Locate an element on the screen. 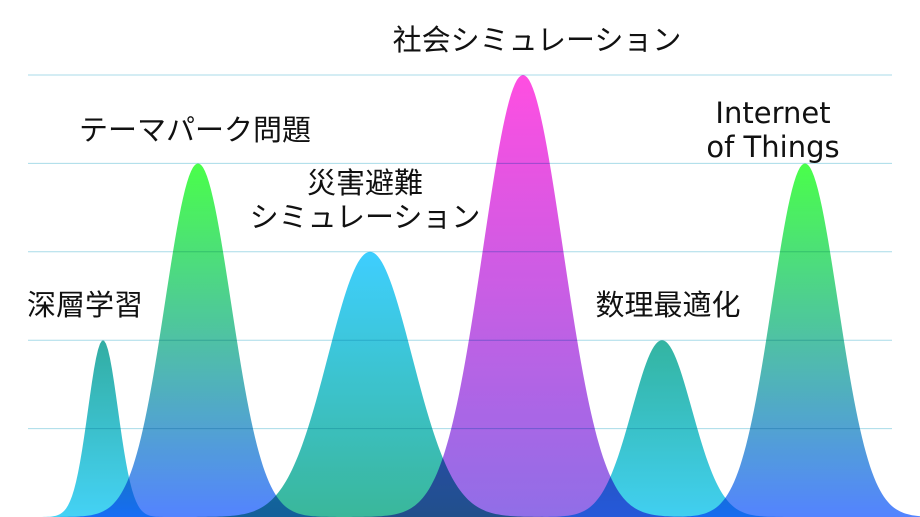  peak-label: 数理最適化 is located at coordinates (668, 305).